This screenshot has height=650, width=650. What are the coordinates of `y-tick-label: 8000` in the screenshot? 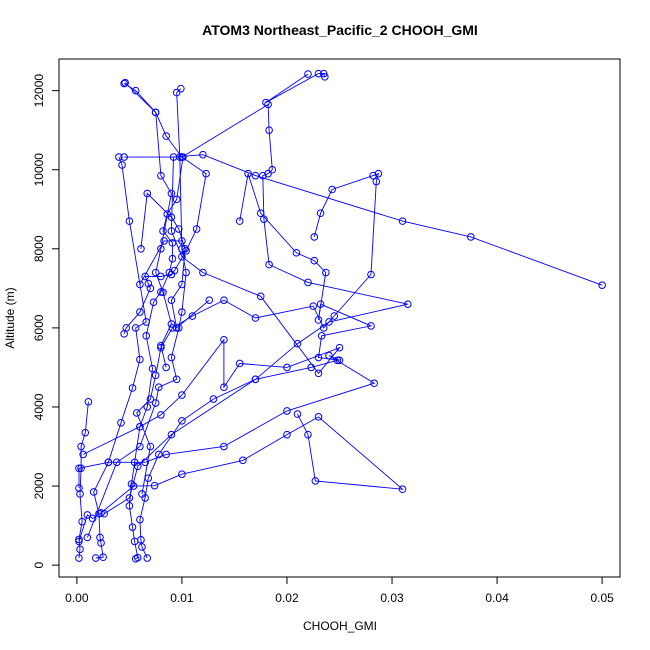 It's located at (39, 248).